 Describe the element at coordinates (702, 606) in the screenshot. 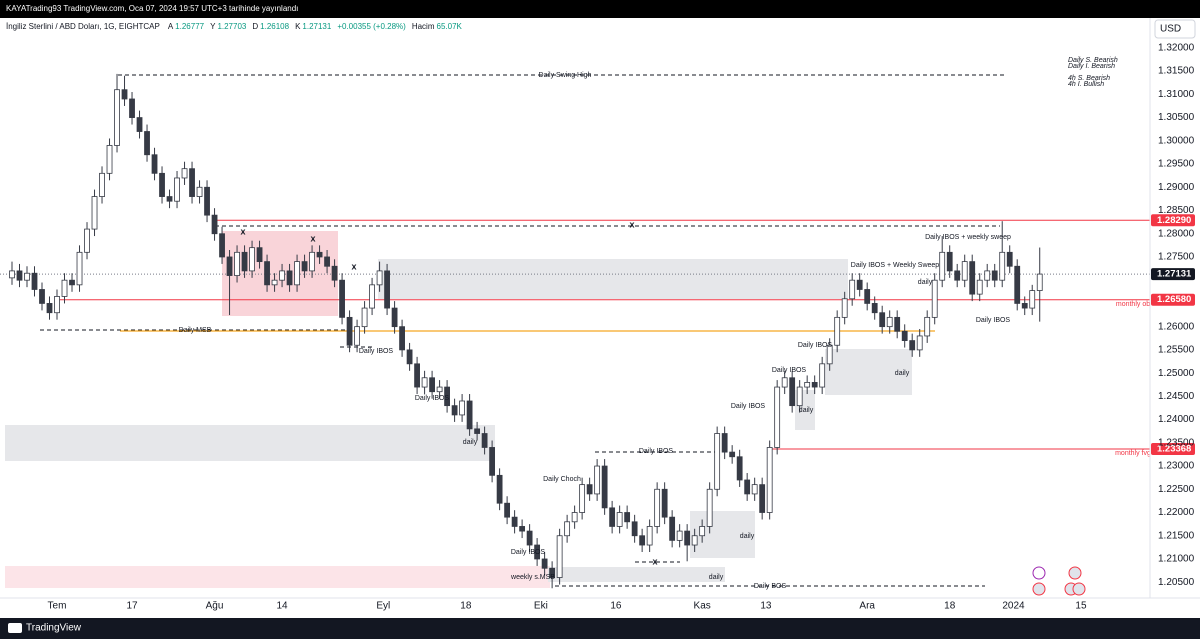

I see `x-tick-label: Kas` at that location.